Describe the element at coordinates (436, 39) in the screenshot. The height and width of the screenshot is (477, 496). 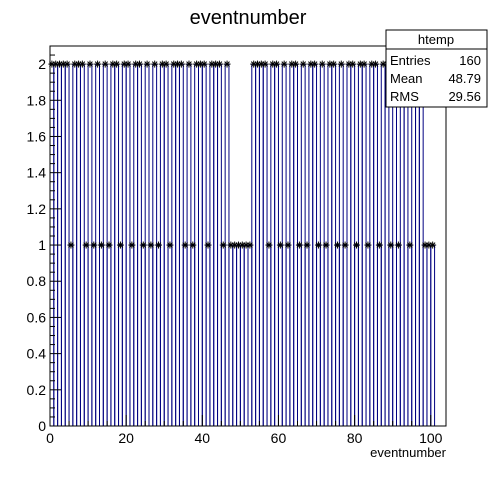
I see `stats-box-title: htemp` at that location.